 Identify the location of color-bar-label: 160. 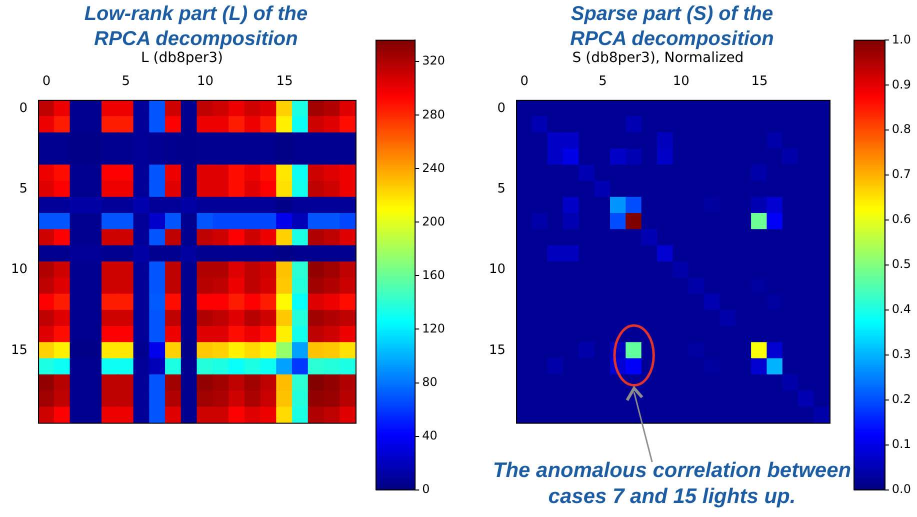
(433, 275).